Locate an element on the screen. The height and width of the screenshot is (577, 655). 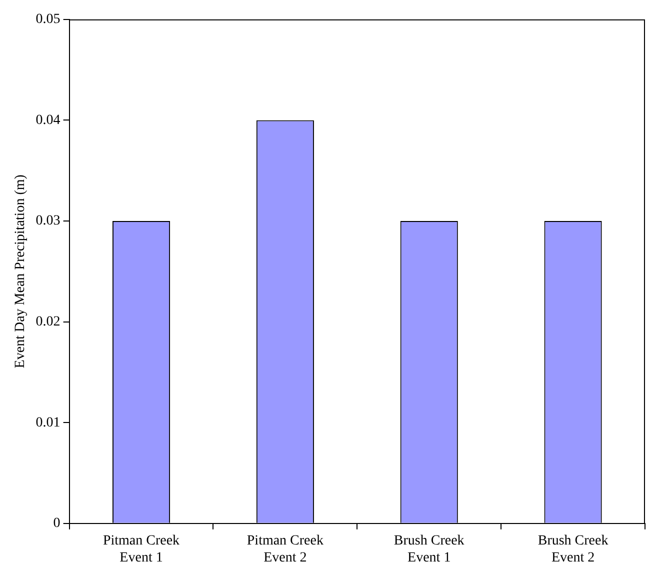
y-tick-label: 0.05 is located at coordinates (48, 20).